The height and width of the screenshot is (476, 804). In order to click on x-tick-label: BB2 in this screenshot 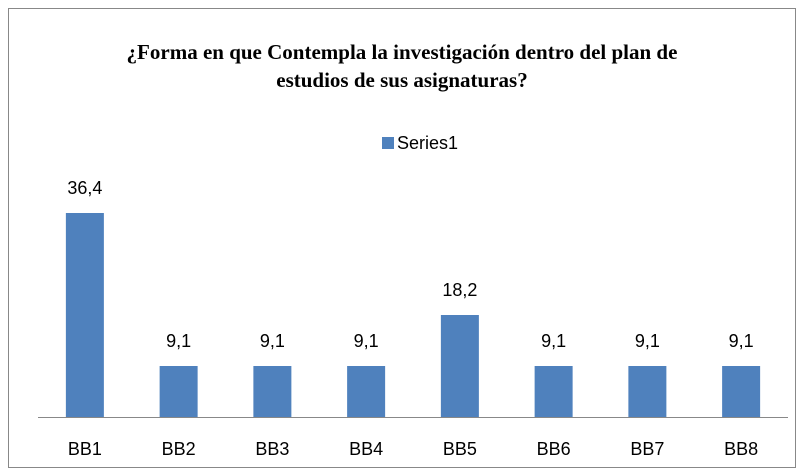, I will do `click(179, 449)`.